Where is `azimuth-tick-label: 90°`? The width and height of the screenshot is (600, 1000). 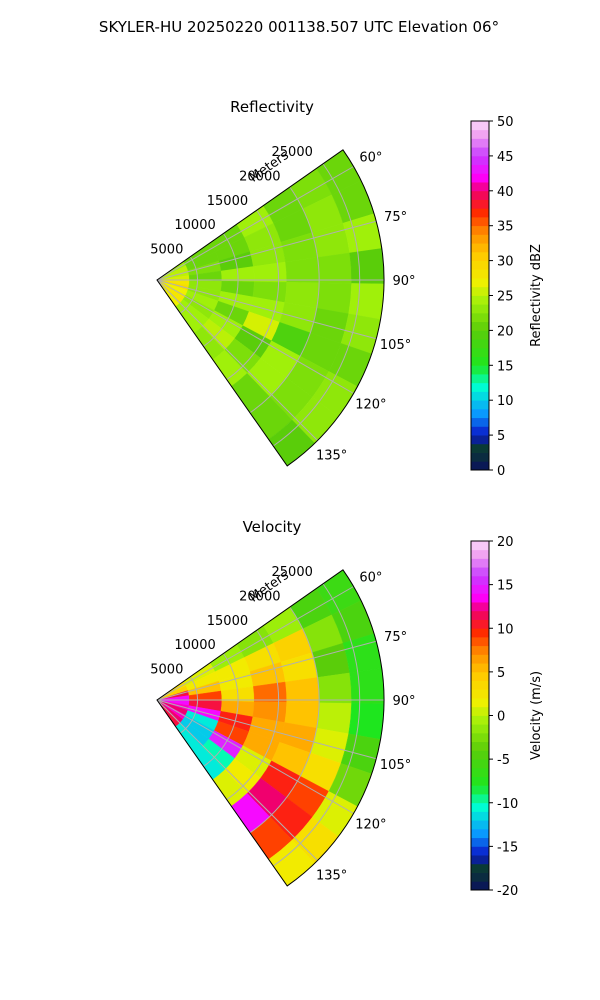 azimuth-tick-label: 90° is located at coordinates (403, 701).